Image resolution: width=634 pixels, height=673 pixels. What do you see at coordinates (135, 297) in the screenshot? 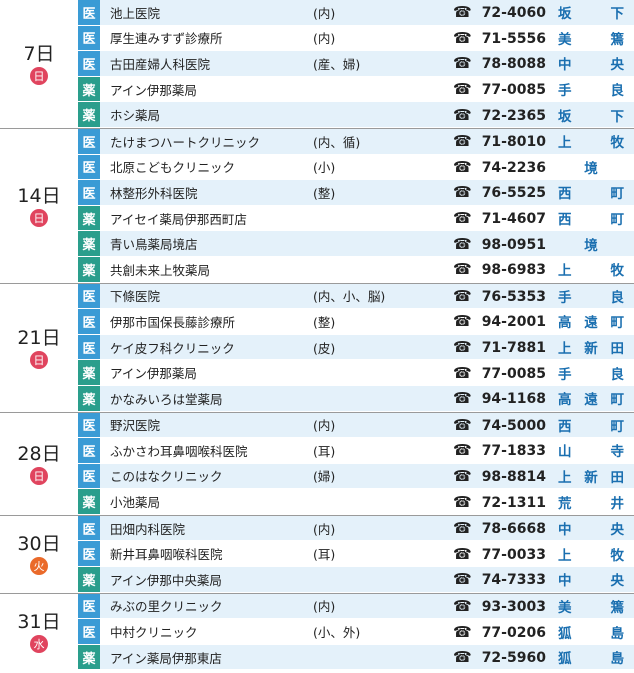
I see `facility-name: 下條医院` at bounding box center [135, 297].